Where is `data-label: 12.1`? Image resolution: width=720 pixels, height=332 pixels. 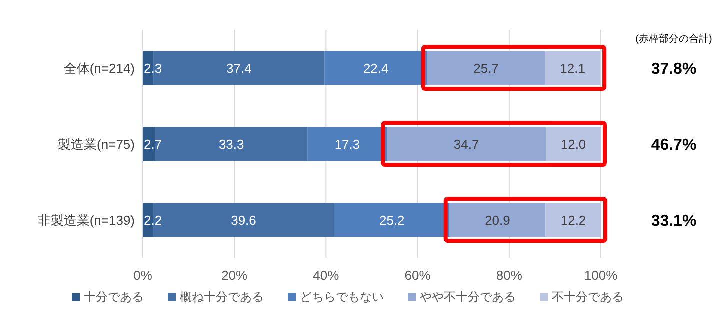 data-label: 12.1 is located at coordinates (573, 68).